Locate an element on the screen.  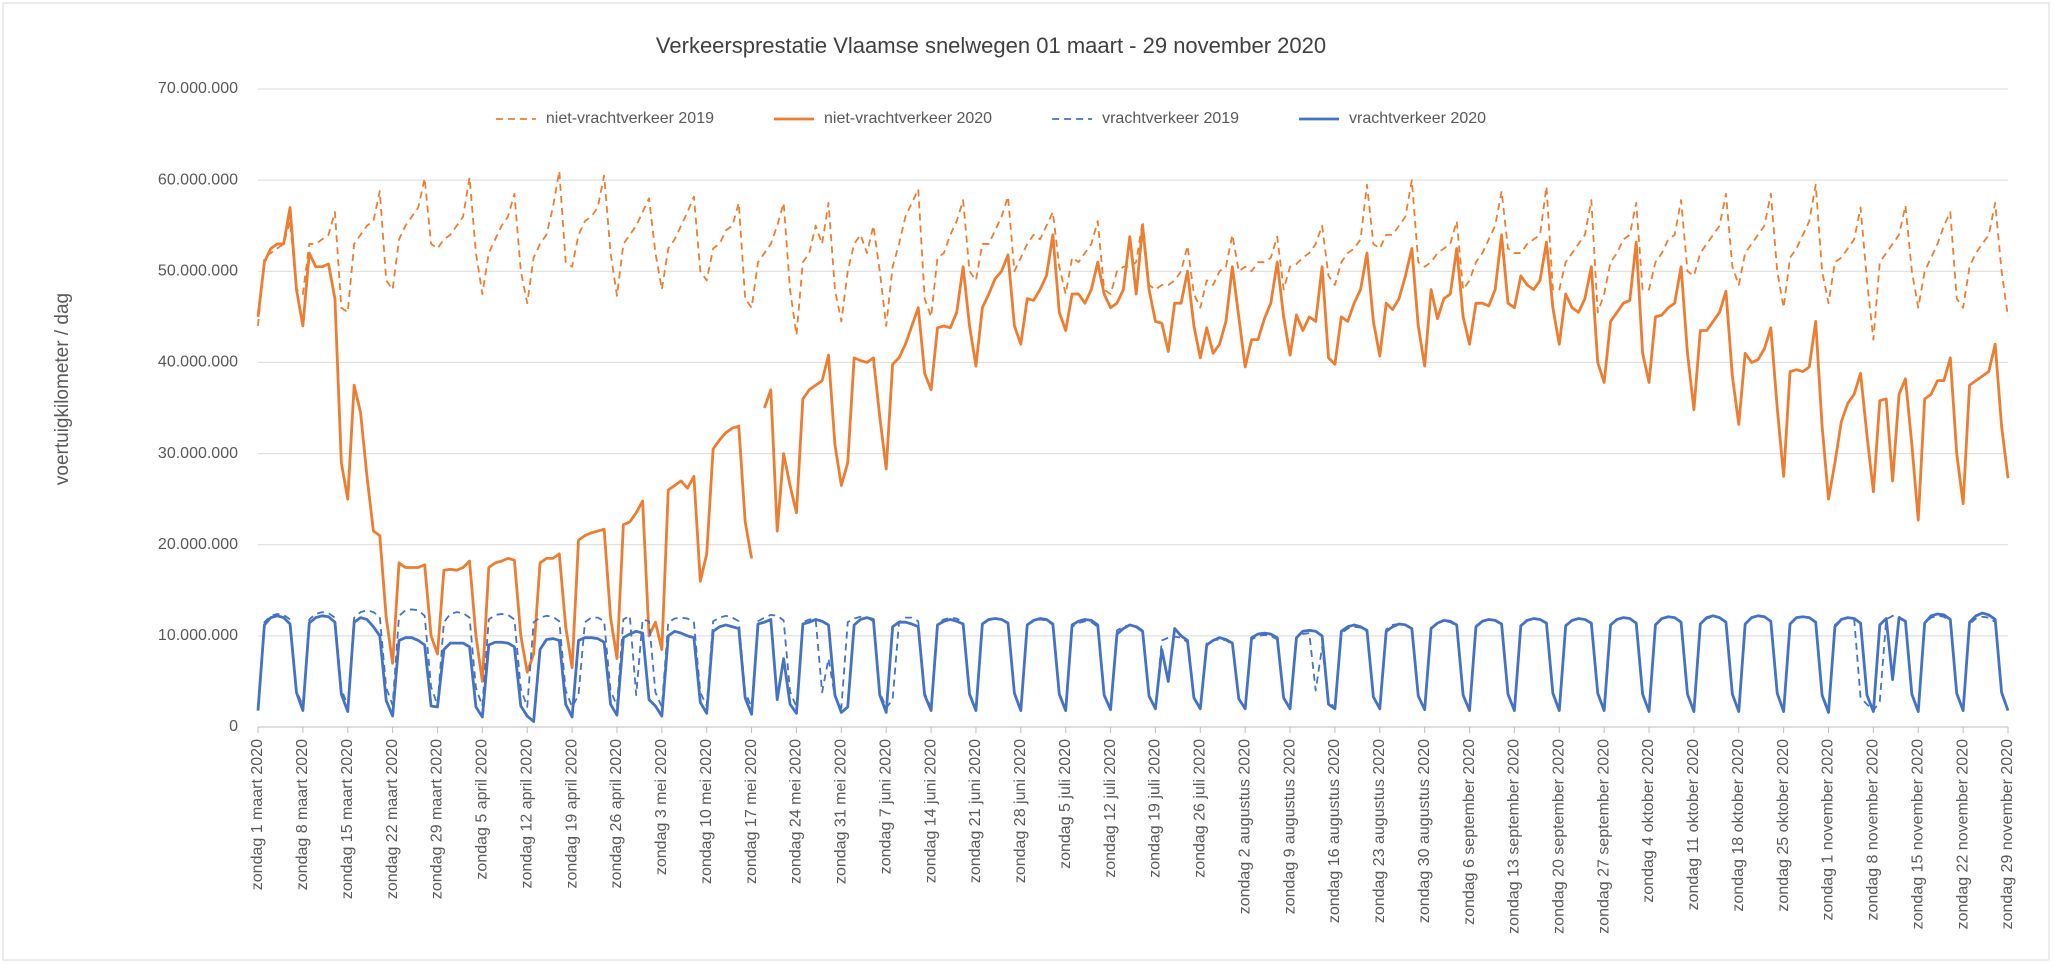
y-tick-label: 30.000.000 is located at coordinates (198, 453).